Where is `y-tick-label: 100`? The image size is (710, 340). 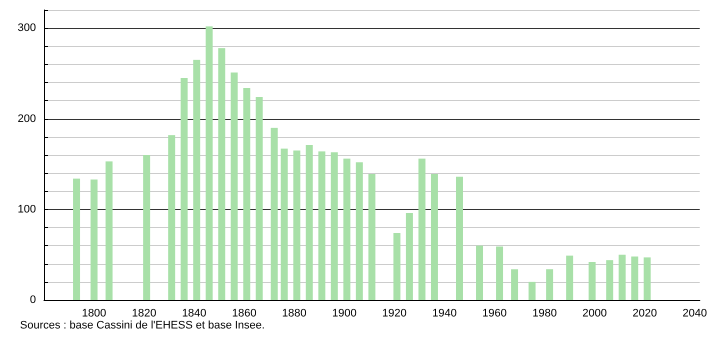 y-tick-label: 100 is located at coordinates (27, 209).